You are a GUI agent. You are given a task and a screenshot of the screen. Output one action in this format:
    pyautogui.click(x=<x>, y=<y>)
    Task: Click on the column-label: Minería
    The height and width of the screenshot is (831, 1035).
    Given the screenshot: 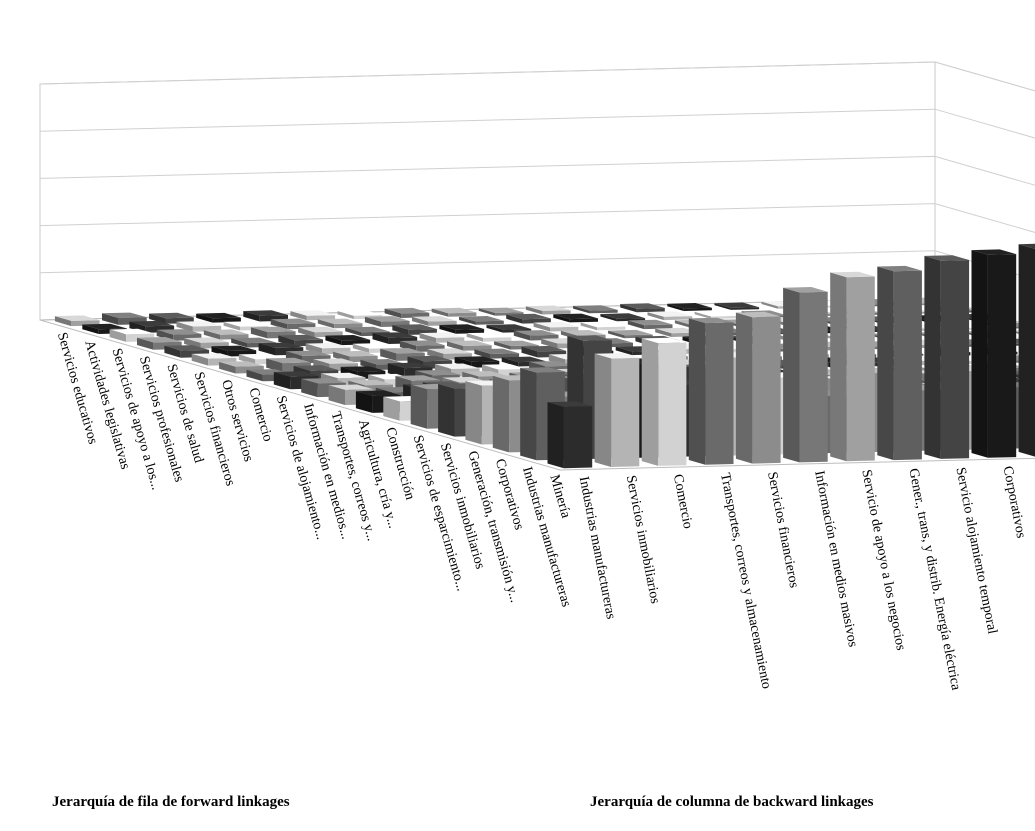 What is the action you would take?
    pyautogui.click(x=559, y=496)
    